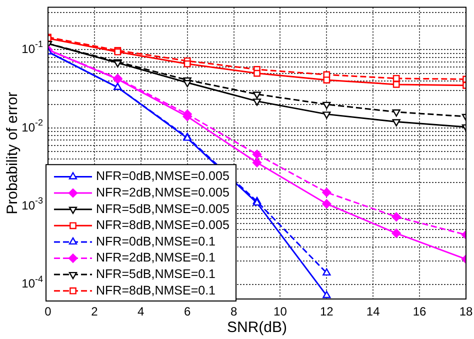 This screenshot has height=339, width=474. Describe the element at coordinates (156, 257) in the screenshot. I see `legend-label: NFR=2dB,NMSE=0.1` at that location.